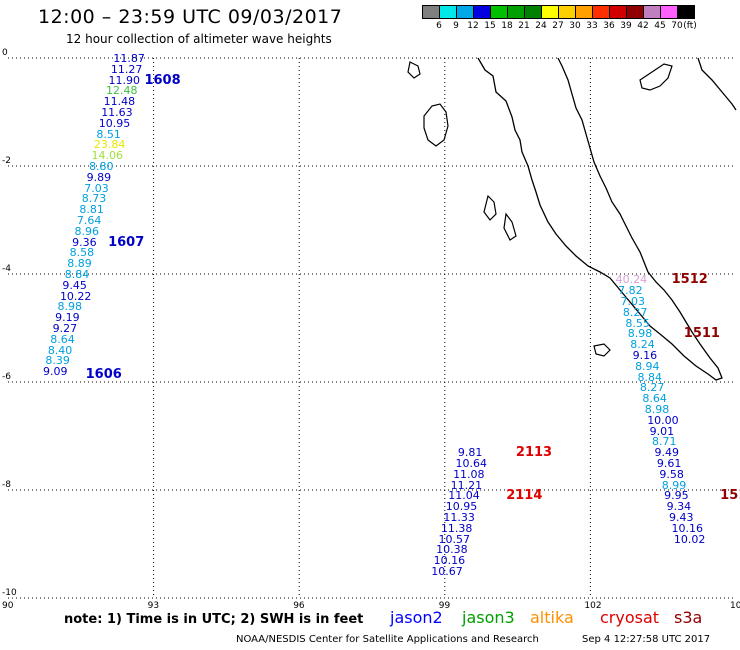  What do you see at coordinates (126, 69) in the screenshot?
I see `wave-height-reading: 11.27` at bounding box center [126, 69].